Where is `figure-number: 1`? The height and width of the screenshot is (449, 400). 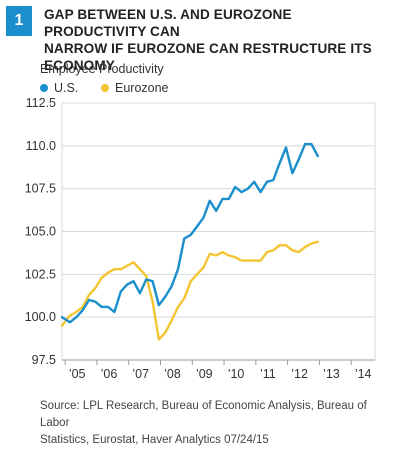 figure-number: 1 is located at coordinates (19, 20).